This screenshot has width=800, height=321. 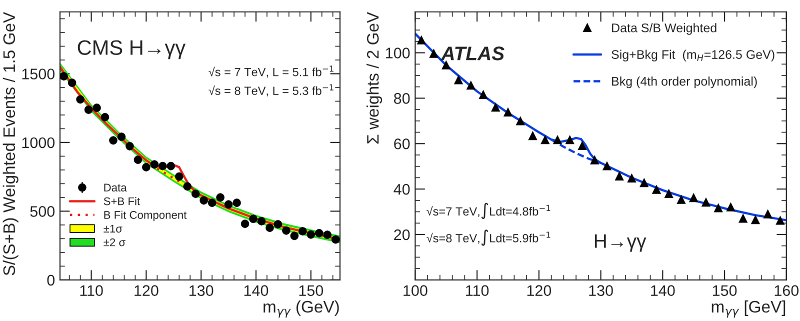 What do you see at coordinates (620, 243) in the screenshot?
I see `annotation: H→γγ` at bounding box center [620, 243].